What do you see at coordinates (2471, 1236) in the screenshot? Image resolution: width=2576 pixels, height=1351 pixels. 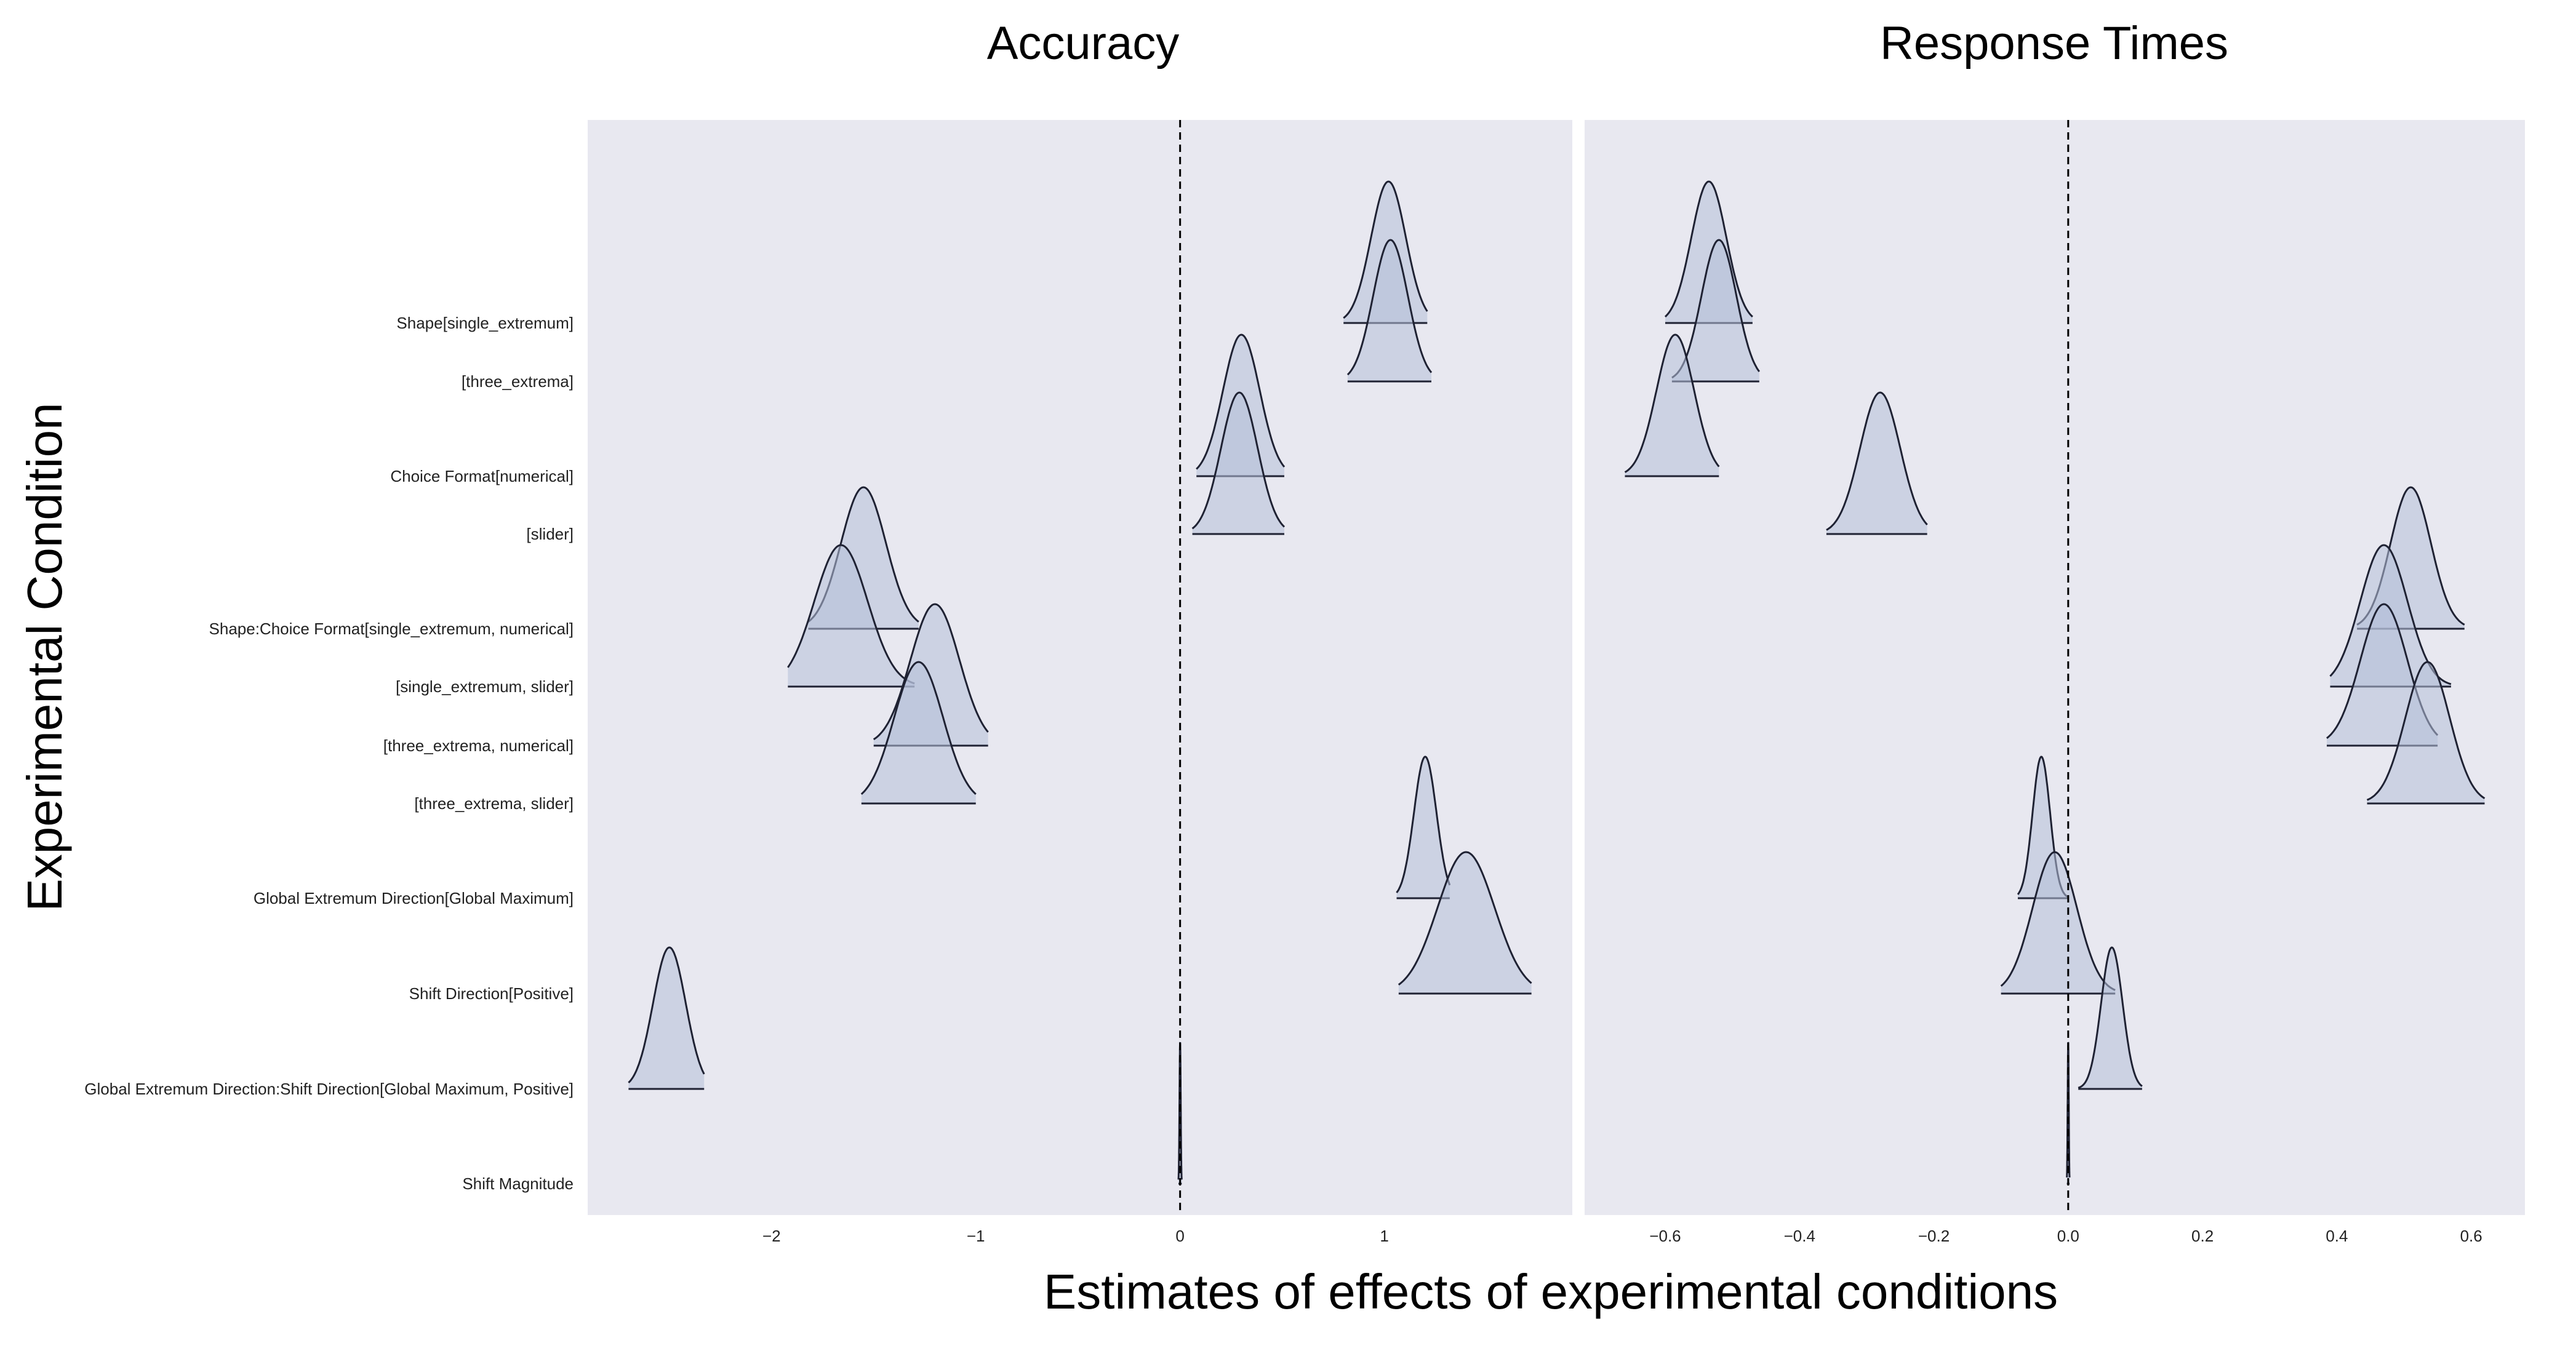 I see `x-tick-label: 0.6` at bounding box center [2471, 1236].